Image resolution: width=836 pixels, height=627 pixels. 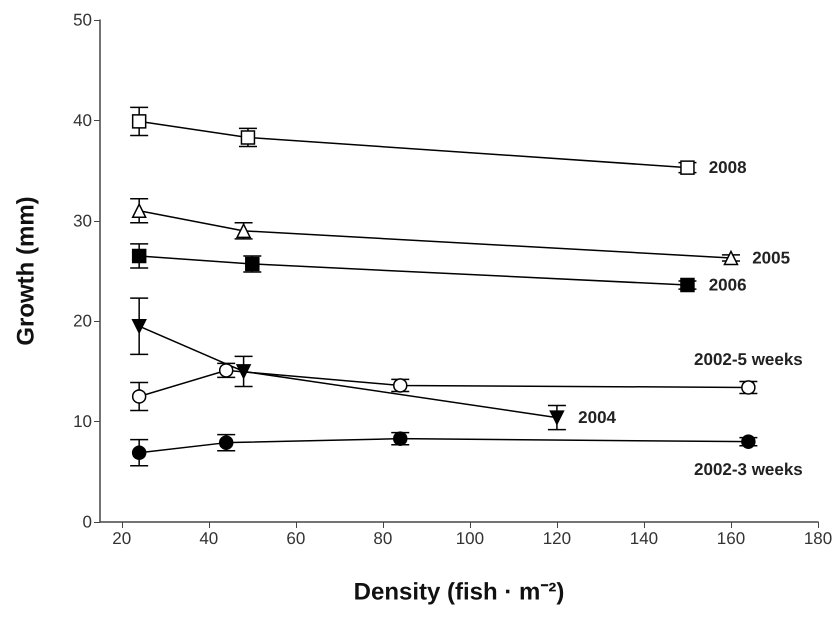 I want to click on x-tick-label: 160, so click(x=731, y=538).